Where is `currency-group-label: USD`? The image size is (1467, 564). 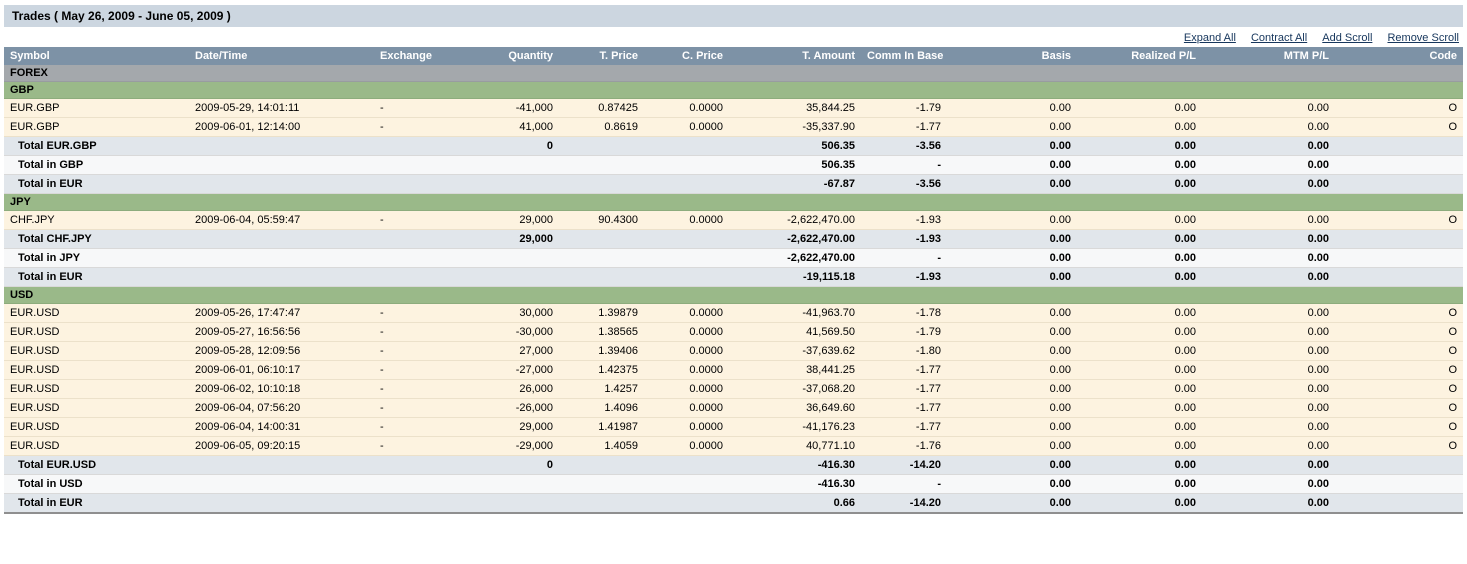 currency-group-label: USD is located at coordinates (733, 295).